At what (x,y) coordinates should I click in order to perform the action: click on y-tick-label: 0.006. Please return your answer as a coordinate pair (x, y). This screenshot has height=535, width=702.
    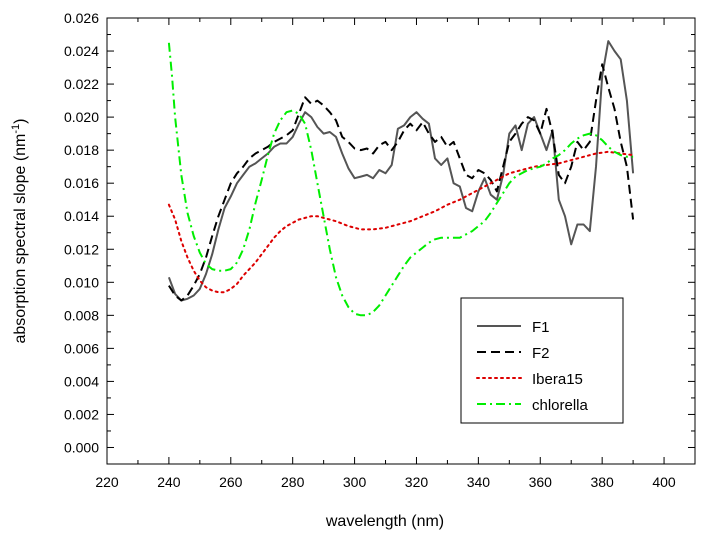
    Looking at the image, I should click on (81, 348).